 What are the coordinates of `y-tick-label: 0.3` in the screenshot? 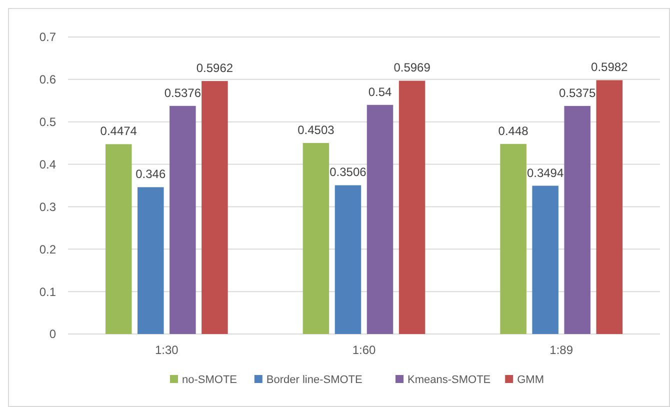 It's located at (47, 207).